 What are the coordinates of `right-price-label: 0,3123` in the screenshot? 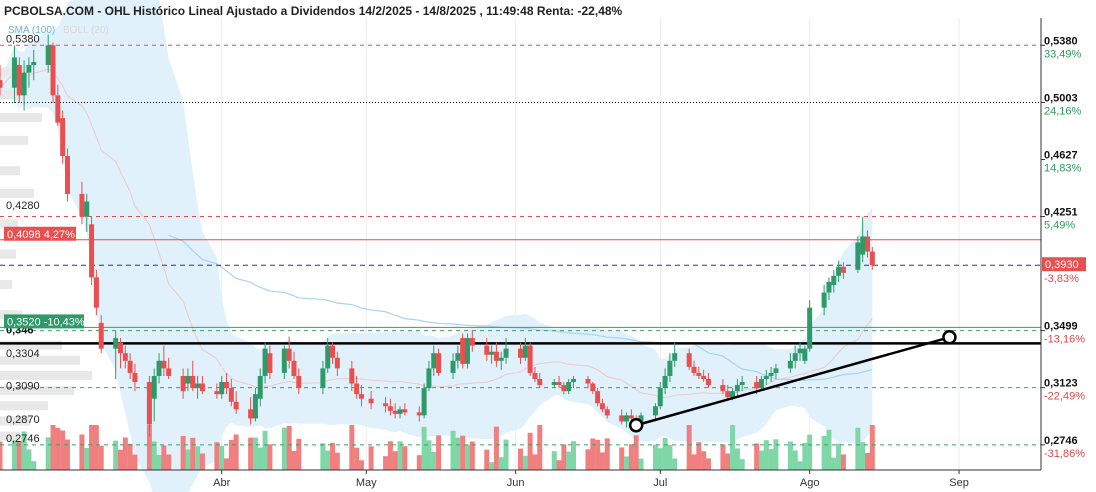 It's located at (1061, 384).